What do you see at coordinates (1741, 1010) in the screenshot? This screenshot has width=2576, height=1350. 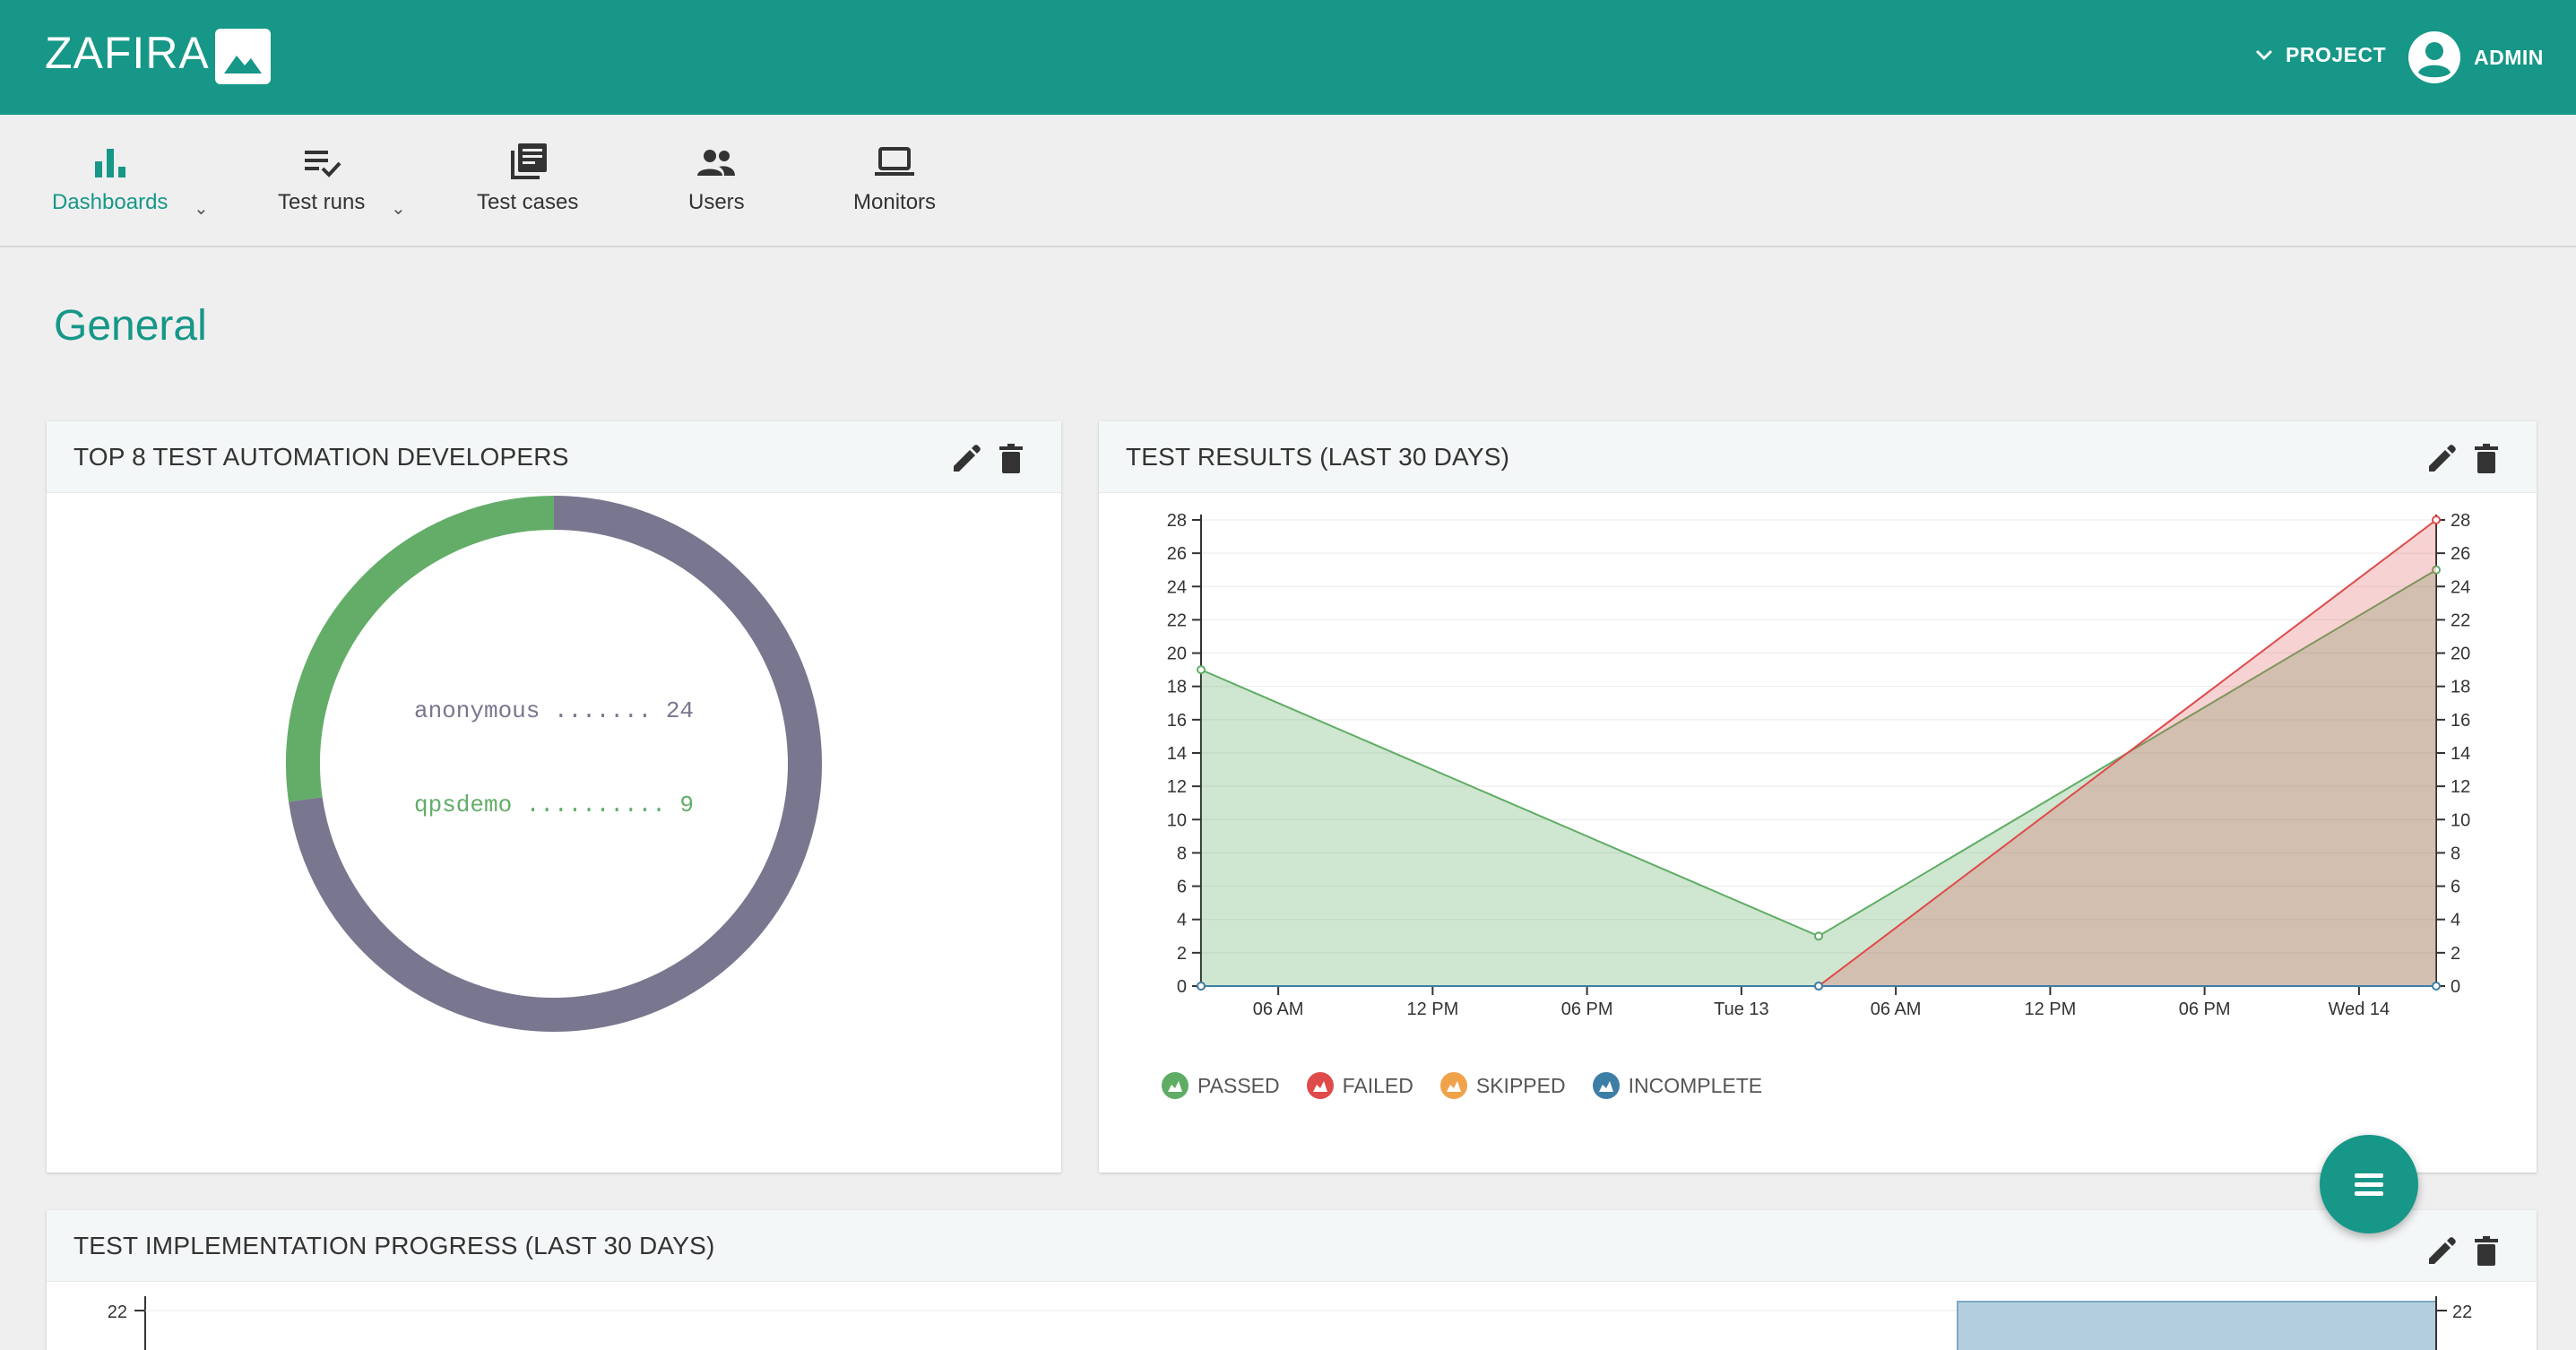 I see `x-tick-label: Tue 13` at bounding box center [1741, 1010].